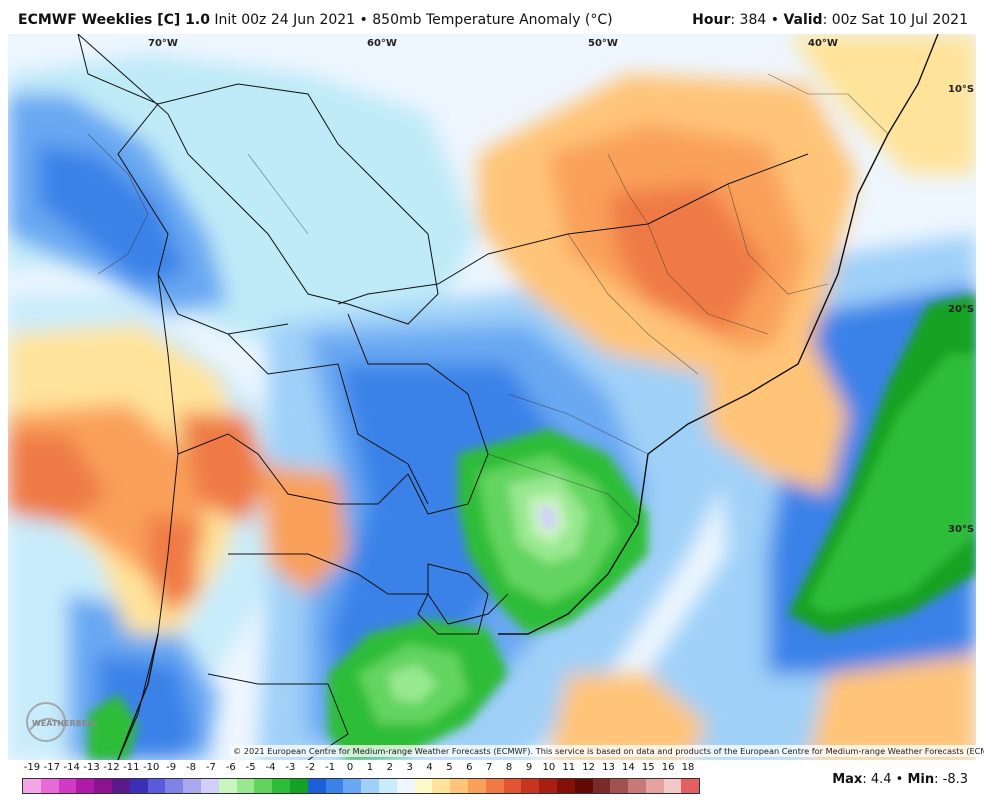  I want to click on colorbar-tick-label: 16, so click(668, 767).